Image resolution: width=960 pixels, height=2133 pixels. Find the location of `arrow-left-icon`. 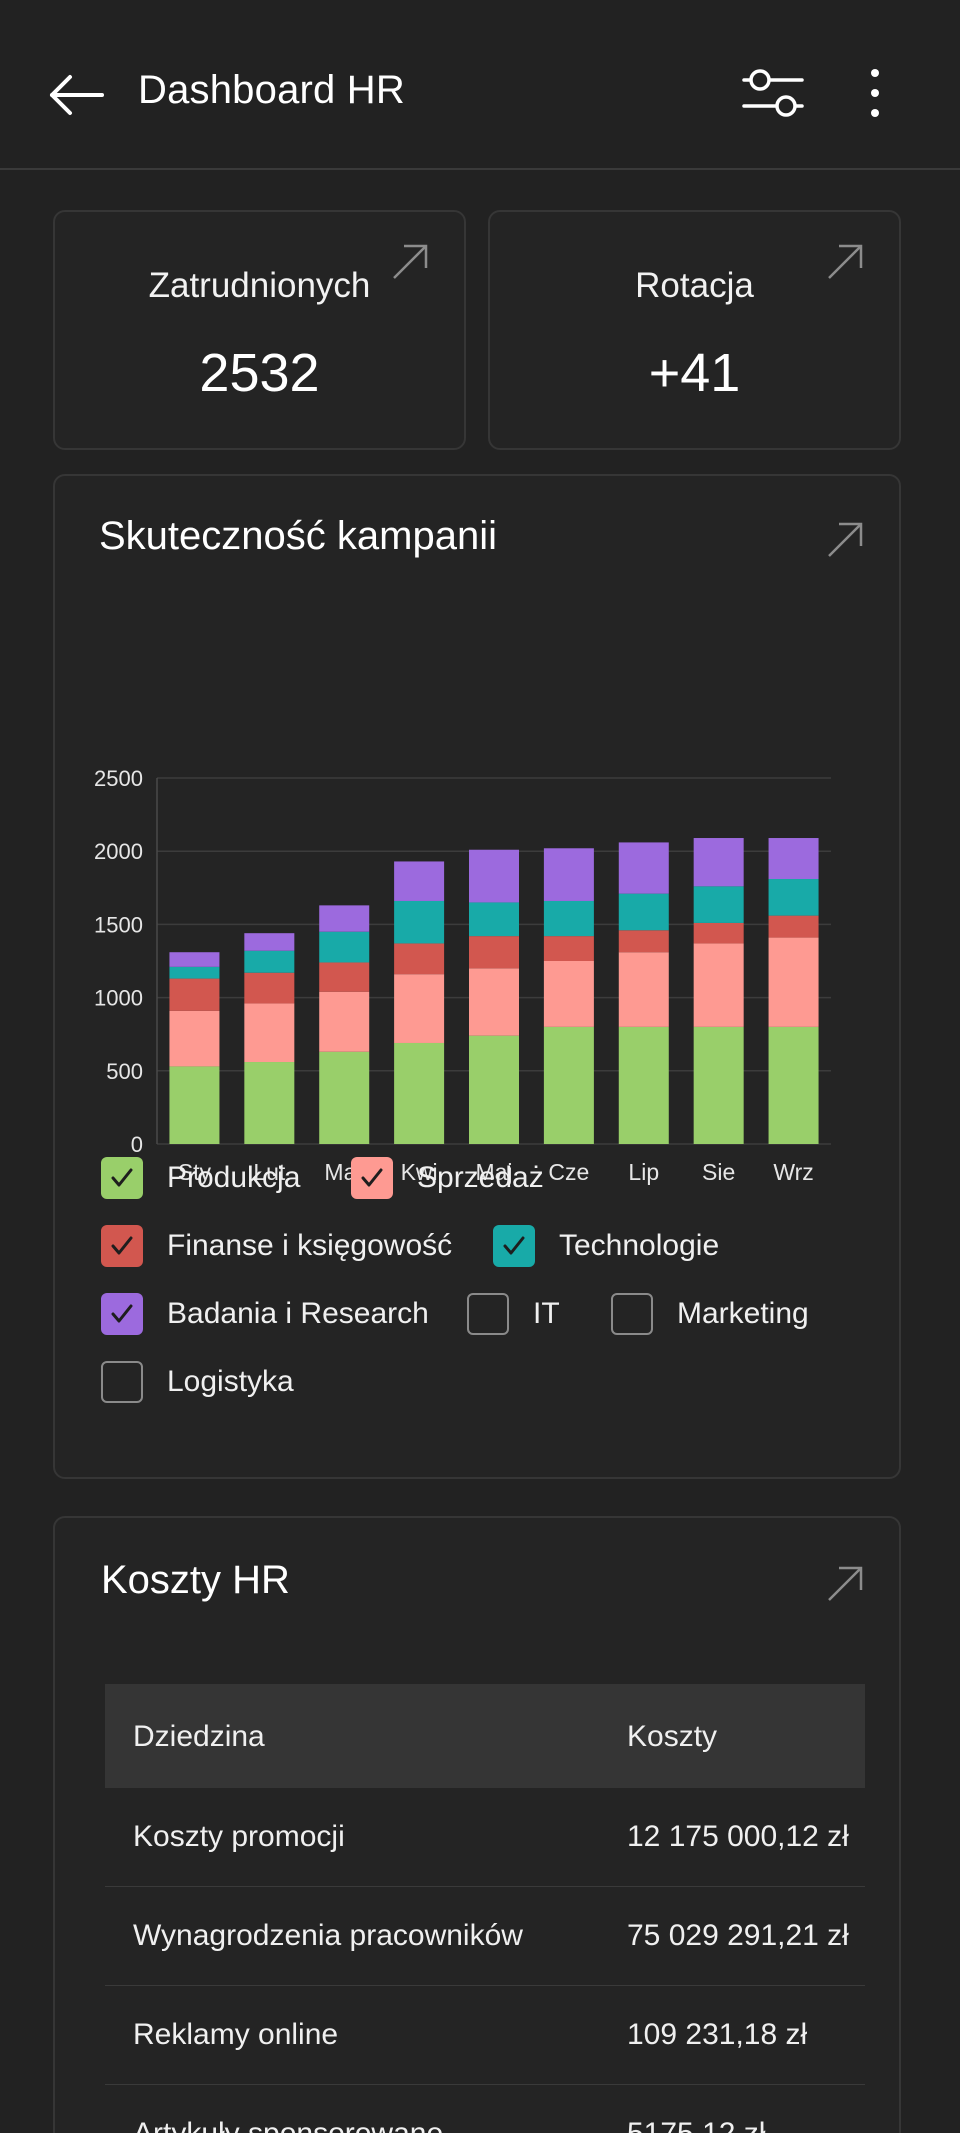

arrow-left-icon is located at coordinates (76, 95).